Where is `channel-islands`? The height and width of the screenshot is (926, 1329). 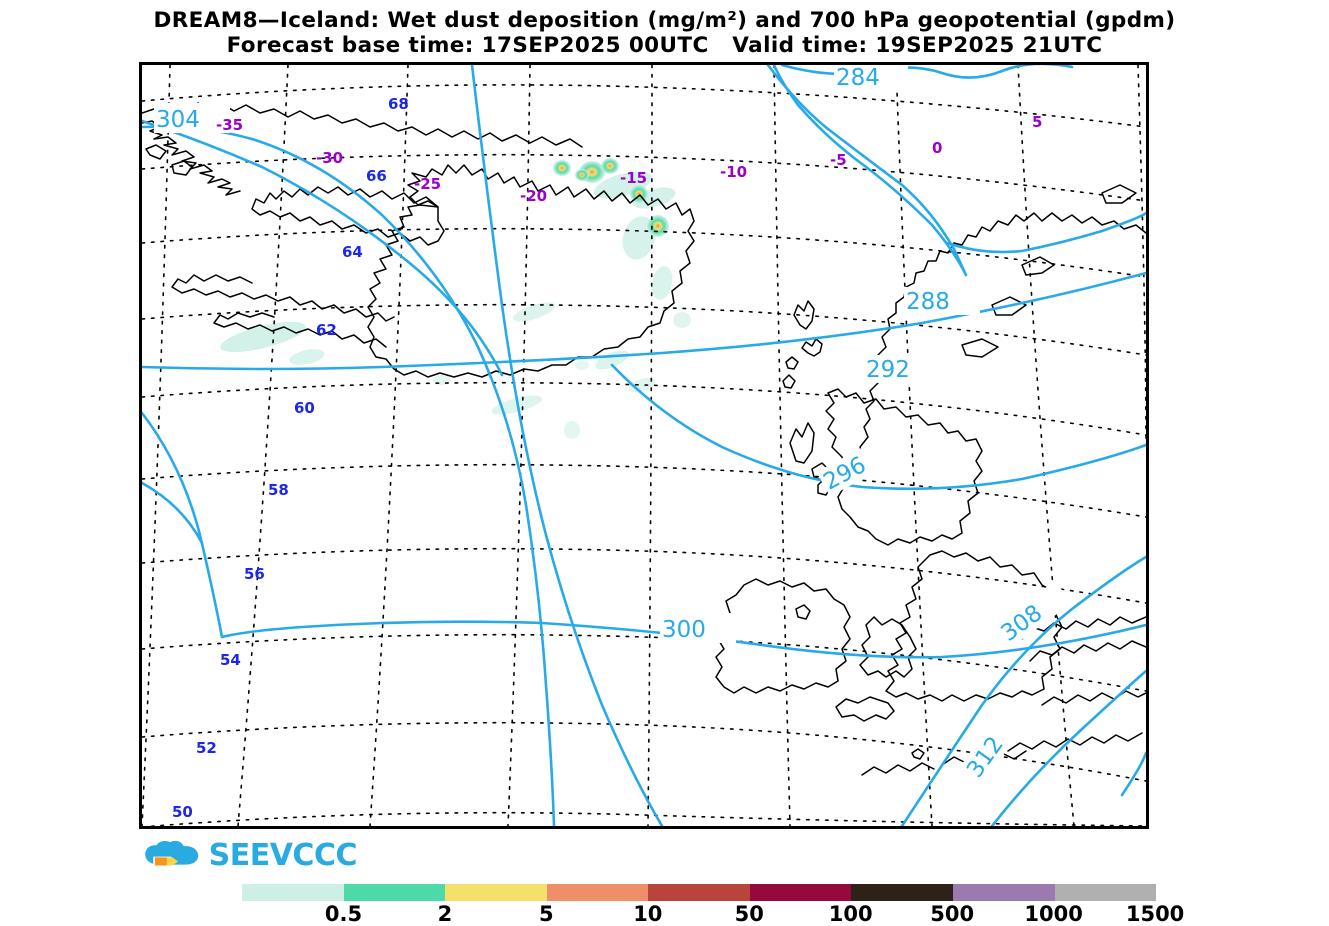
channel-islands is located at coordinates (918, 754).